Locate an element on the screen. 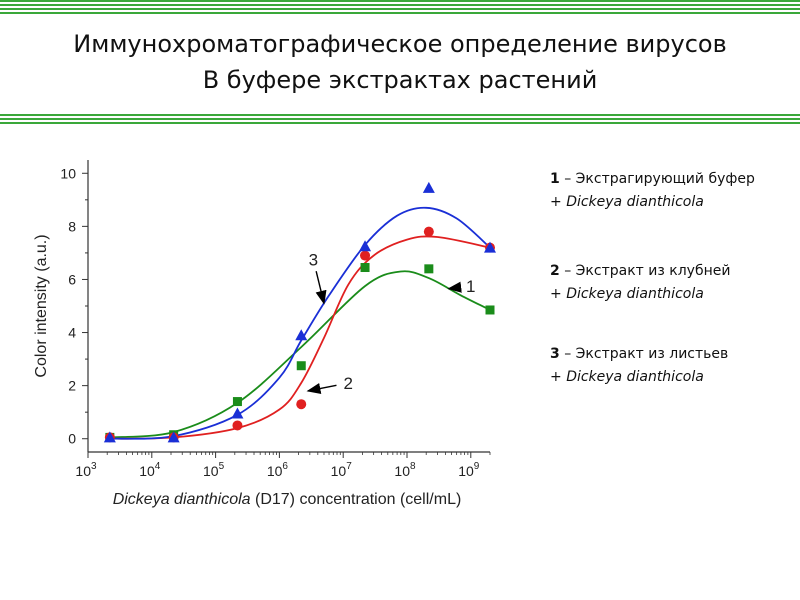 The image size is (800, 600). y-tick-label: 8 is located at coordinates (72, 226).